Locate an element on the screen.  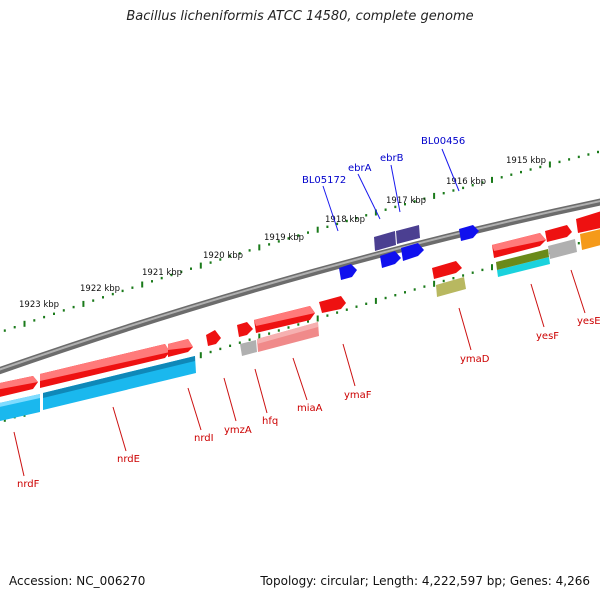
gene-nrdF-reverse is located at coordinates (20, 407).